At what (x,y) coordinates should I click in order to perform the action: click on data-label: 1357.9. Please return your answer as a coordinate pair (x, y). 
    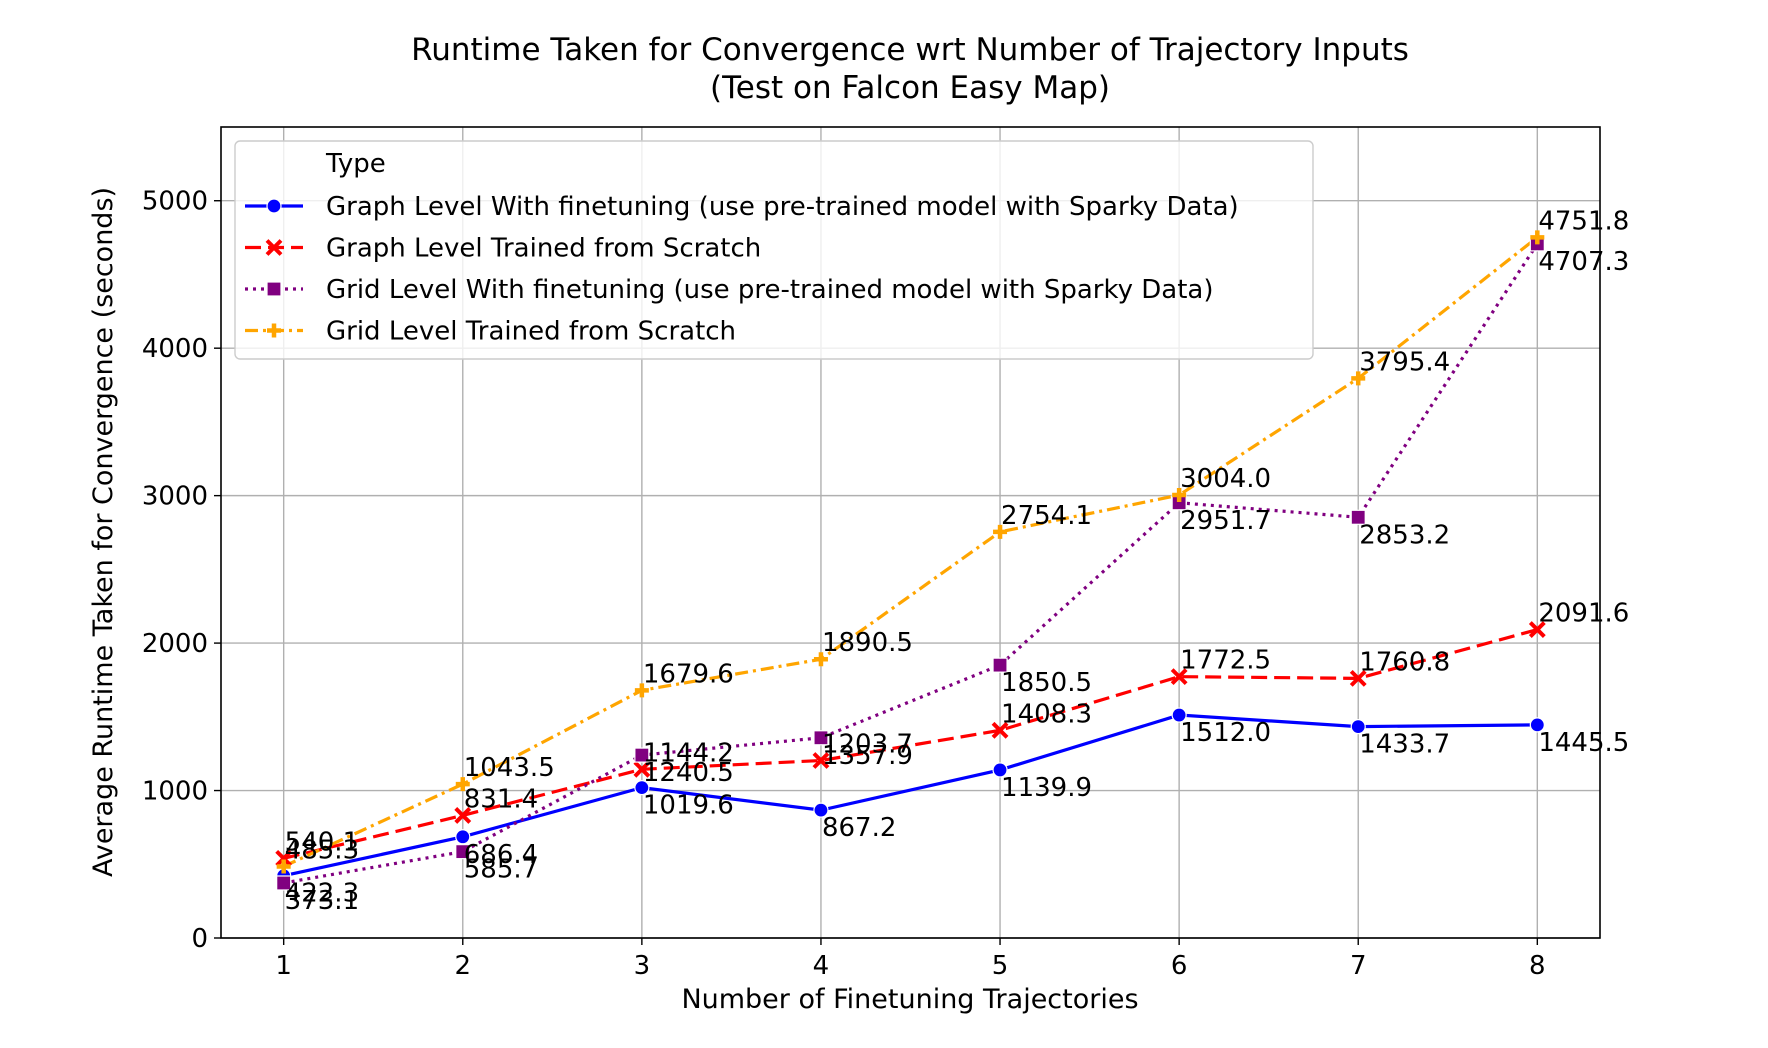
    Looking at the image, I should click on (867, 756).